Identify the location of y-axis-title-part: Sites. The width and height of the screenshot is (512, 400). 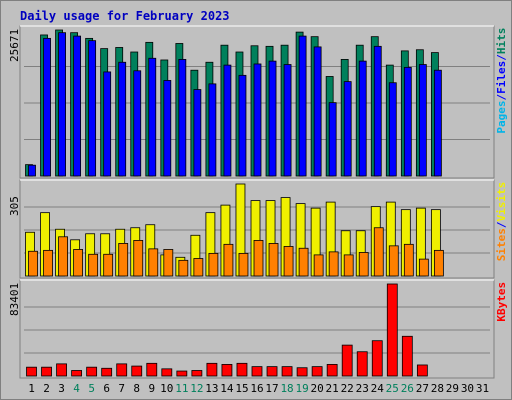
(501, 244).